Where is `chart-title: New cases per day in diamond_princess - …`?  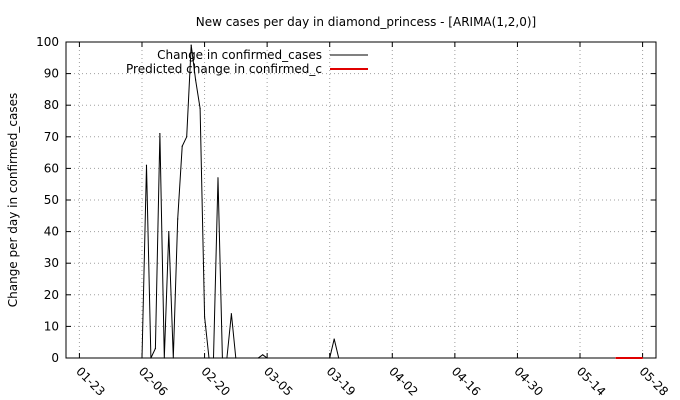
chart-title: New cases per day in diamond_princess - … is located at coordinates (366, 22).